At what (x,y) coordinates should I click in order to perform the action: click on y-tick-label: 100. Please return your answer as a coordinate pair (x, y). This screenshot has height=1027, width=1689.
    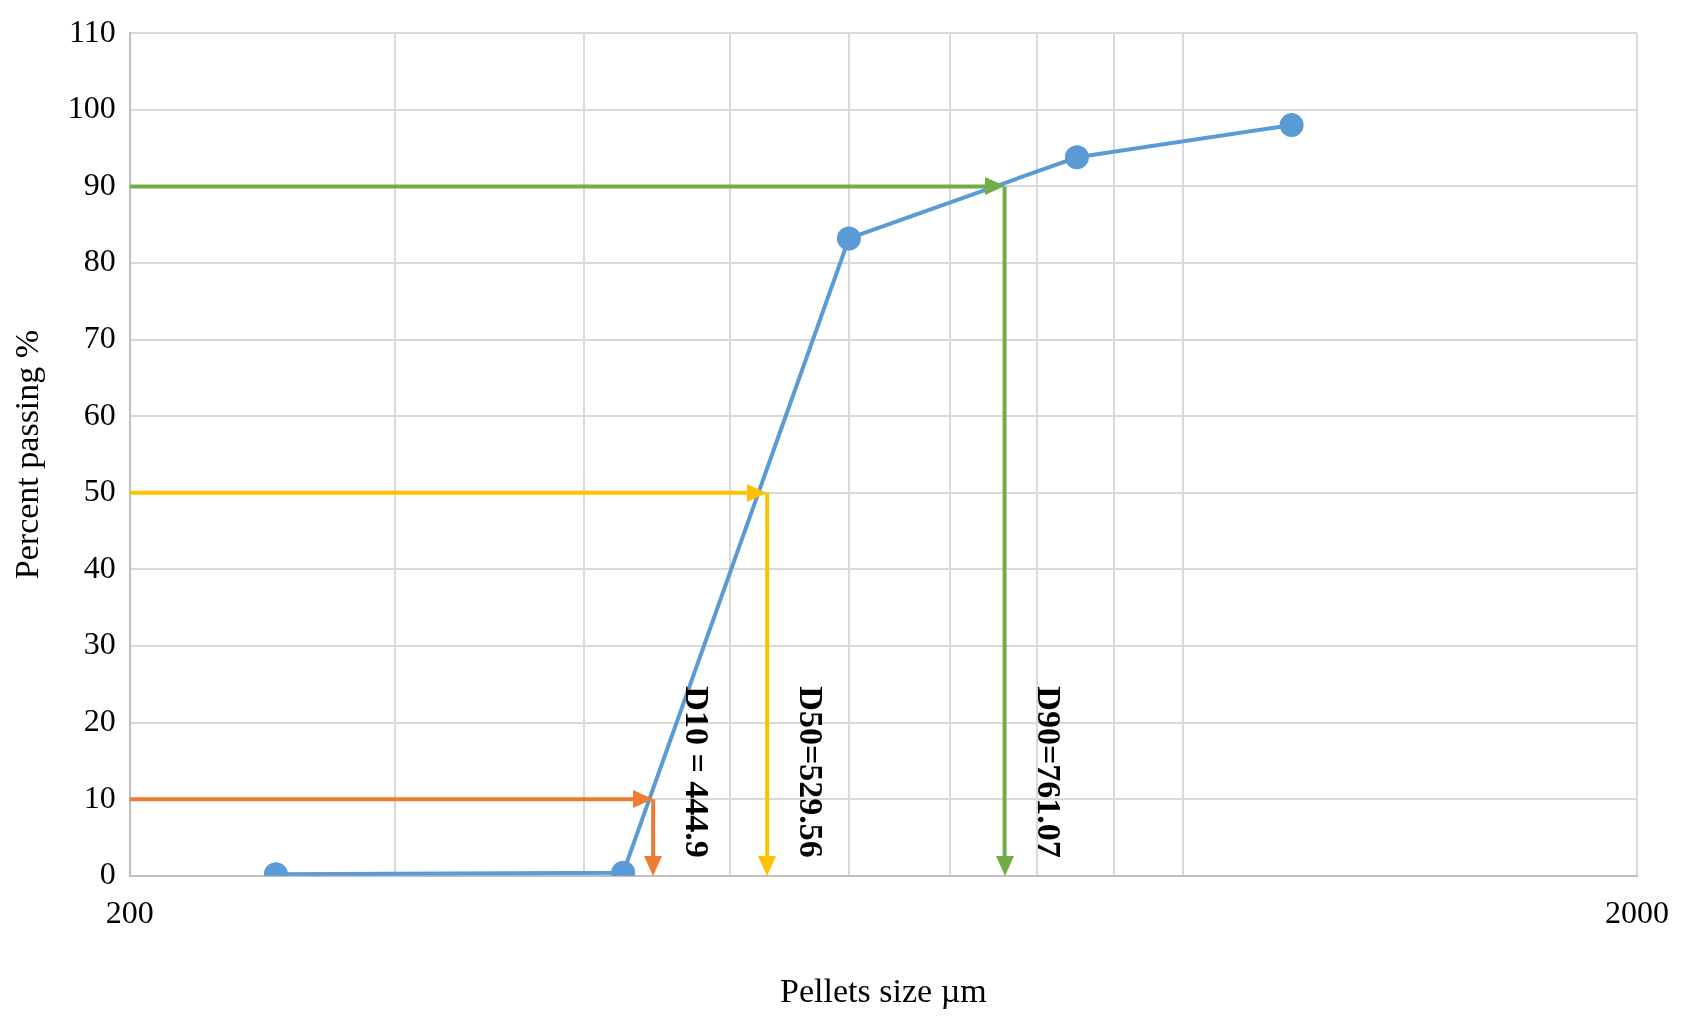
    Looking at the image, I should click on (91, 107).